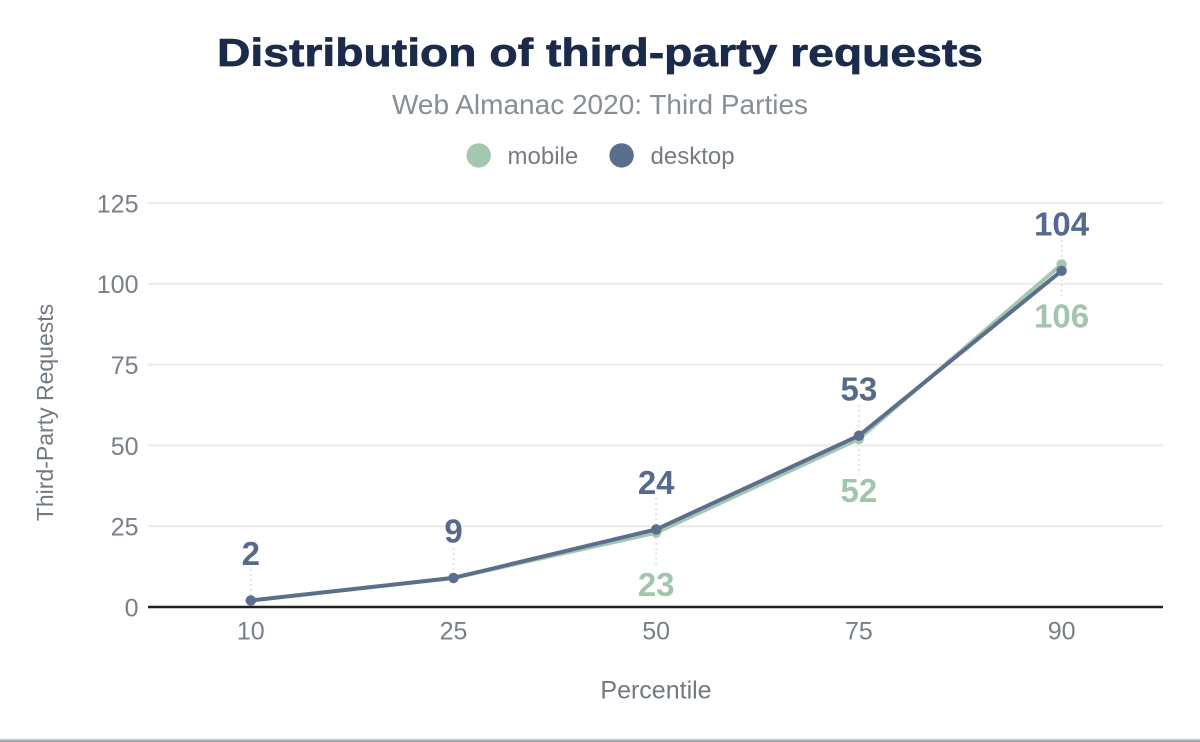  What do you see at coordinates (656, 482) in the screenshot?
I see `svg-text: 24` at bounding box center [656, 482].